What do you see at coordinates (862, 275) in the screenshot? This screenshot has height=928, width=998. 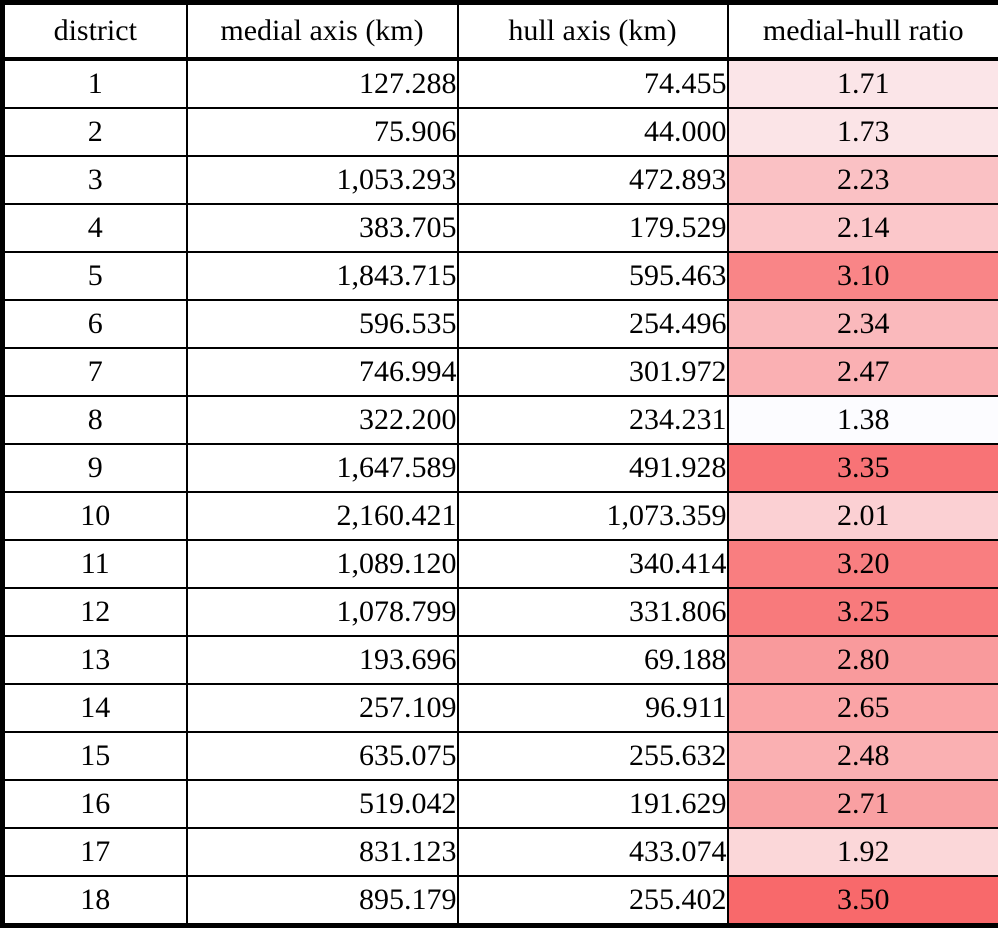 I see `cell-ratio: 3.10` at bounding box center [862, 275].